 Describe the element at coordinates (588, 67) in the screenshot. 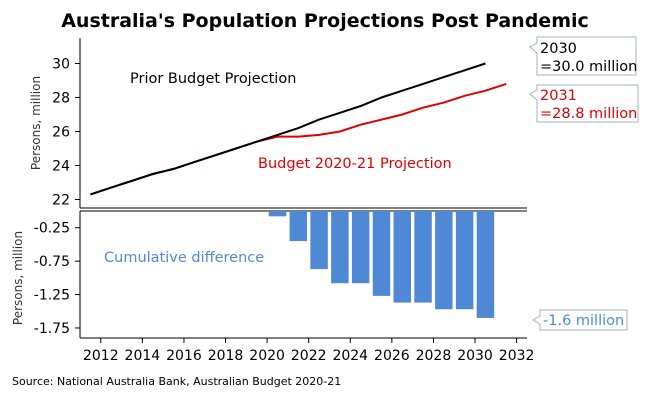

I see `prior-callout-value: =30.0 million` at that location.